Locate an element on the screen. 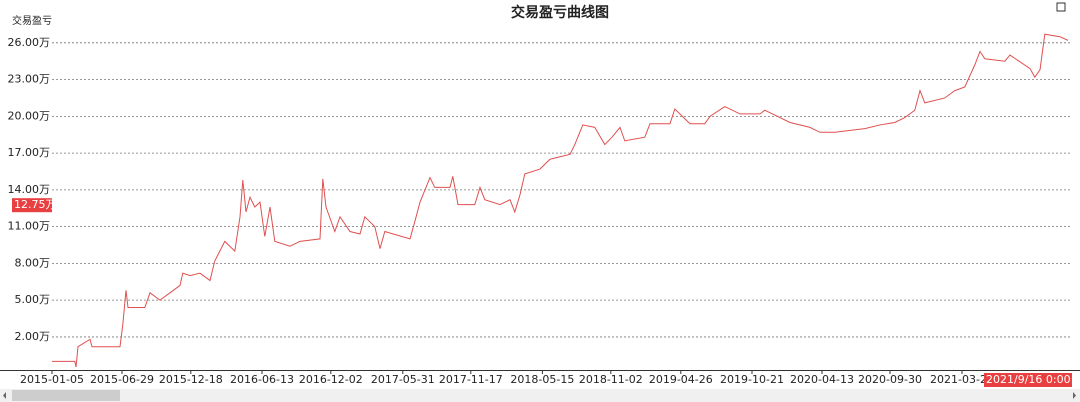 The image size is (1080, 402). x-tick-label: 2021-03-29 is located at coordinates (962, 379).